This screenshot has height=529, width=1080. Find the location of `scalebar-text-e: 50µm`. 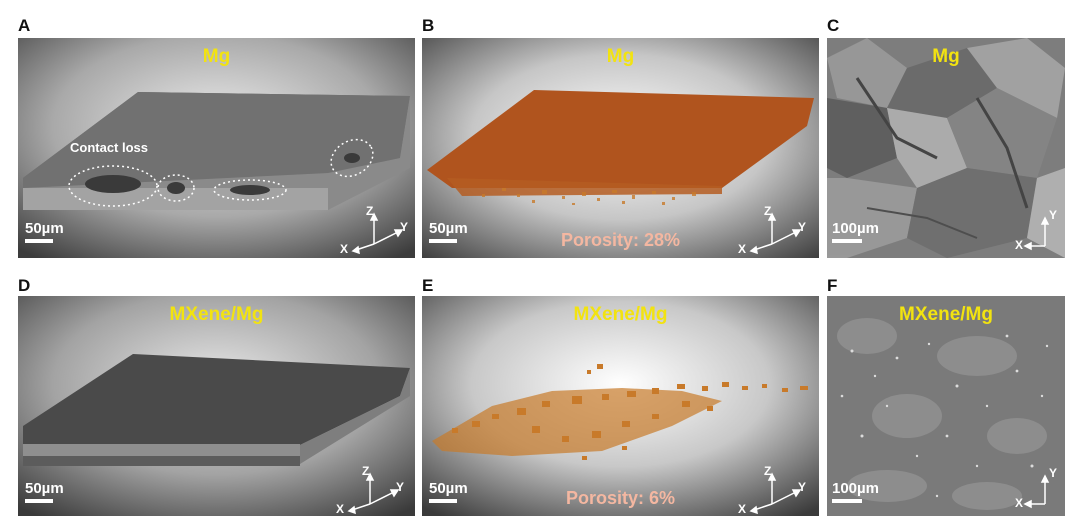

scalebar-text-e: 50µm is located at coordinates (448, 488).